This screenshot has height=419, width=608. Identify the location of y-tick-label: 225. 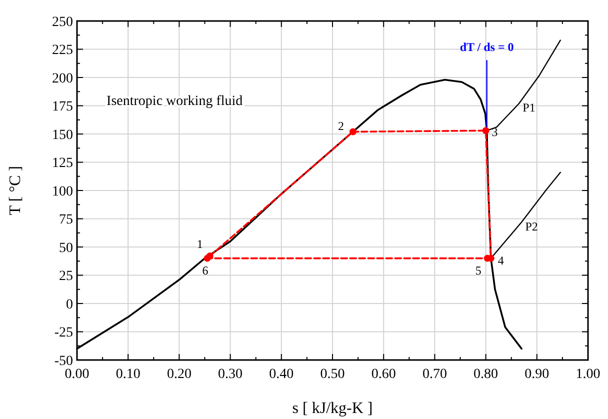
(62, 50).